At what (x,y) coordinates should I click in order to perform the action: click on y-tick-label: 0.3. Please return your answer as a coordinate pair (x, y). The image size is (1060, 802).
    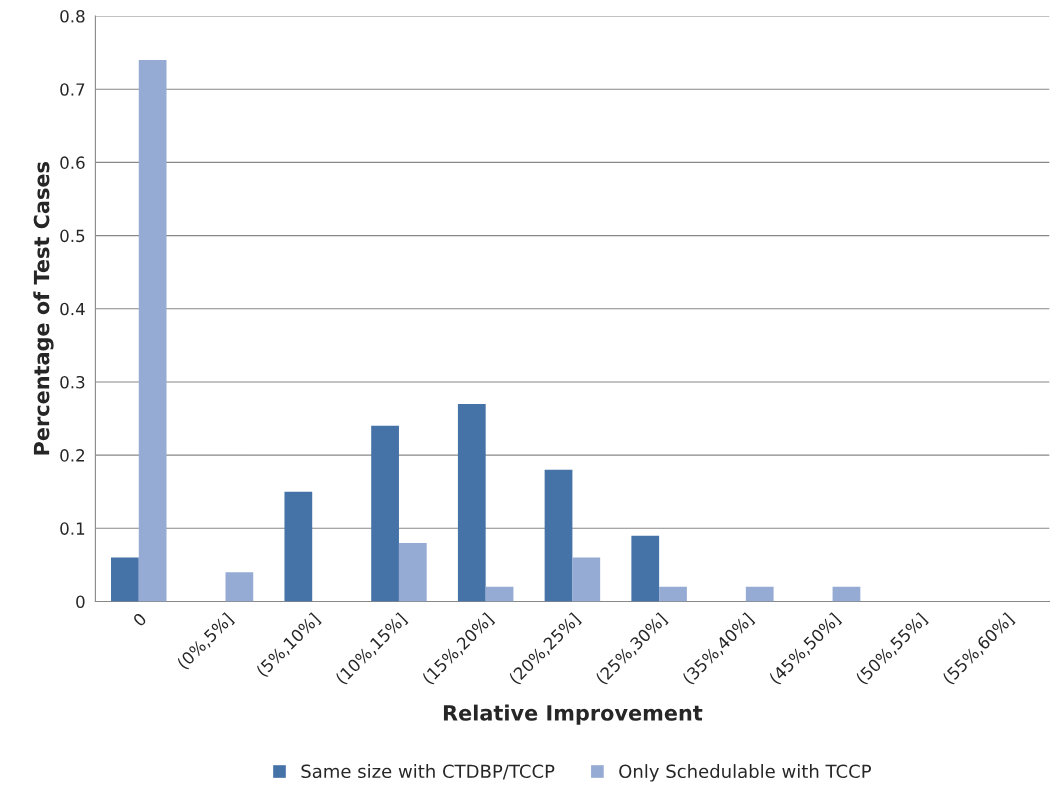
    Looking at the image, I should click on (72, 382).